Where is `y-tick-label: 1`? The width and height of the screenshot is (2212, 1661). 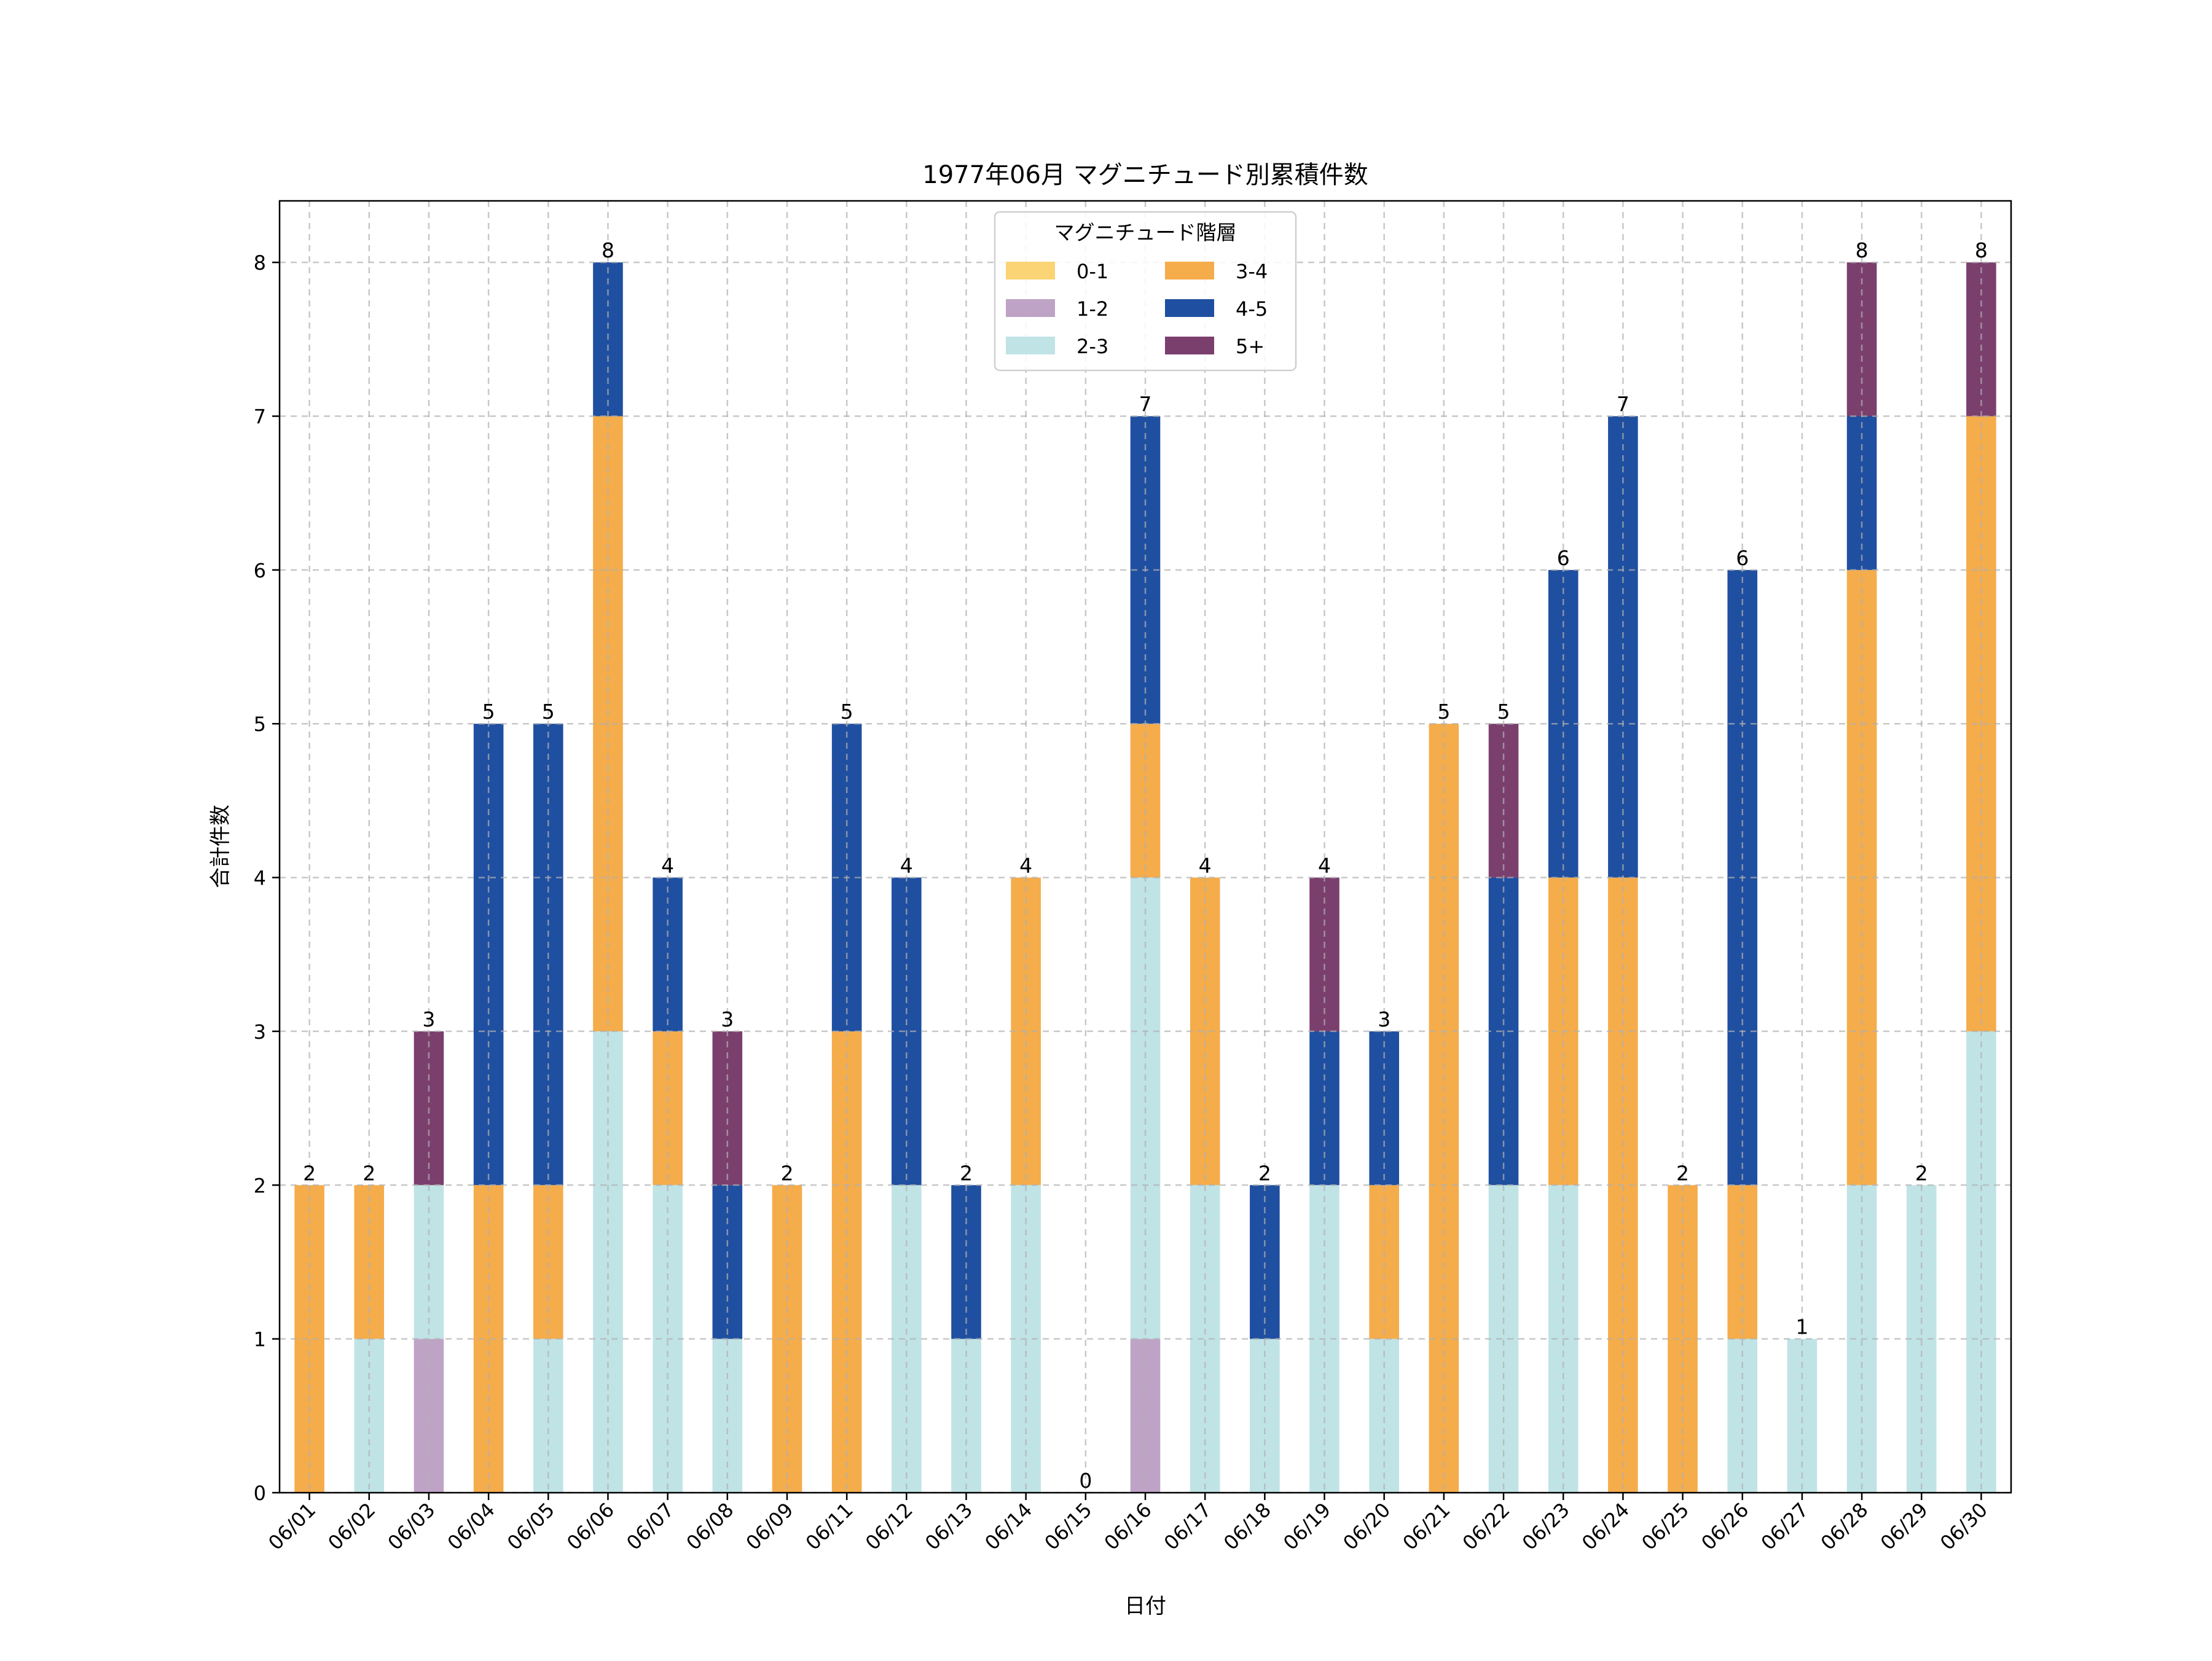
y-tick-label: 1 is located at coordinates (260, 1339).